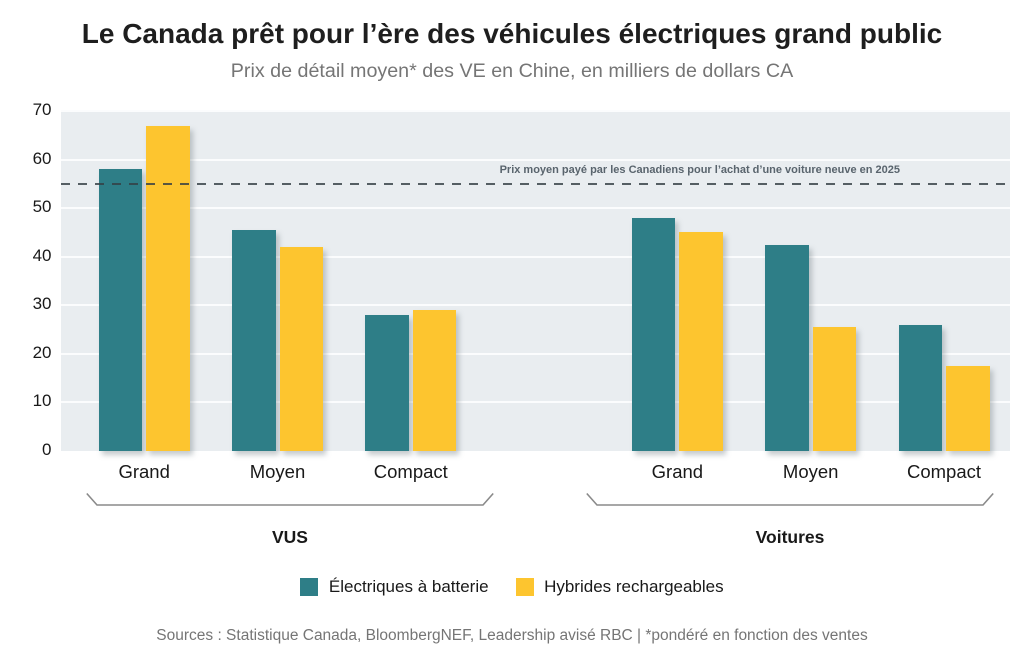 This screenshot has width=1024, height=653. What do you see at coordinates (42, 109) in the screenshot?
I see `y-tick-70: 70` at bounding box center [42, 109].